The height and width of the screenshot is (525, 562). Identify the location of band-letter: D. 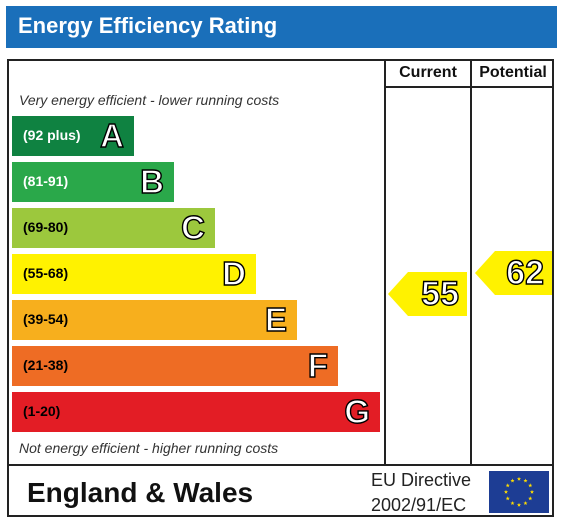
(233, 273).